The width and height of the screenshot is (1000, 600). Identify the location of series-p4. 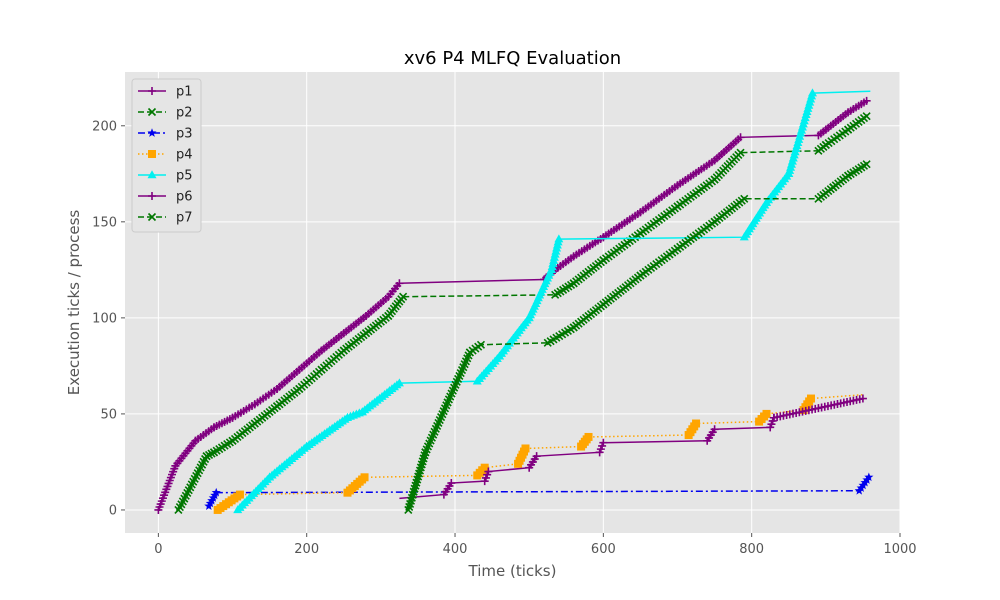
(538, 453).